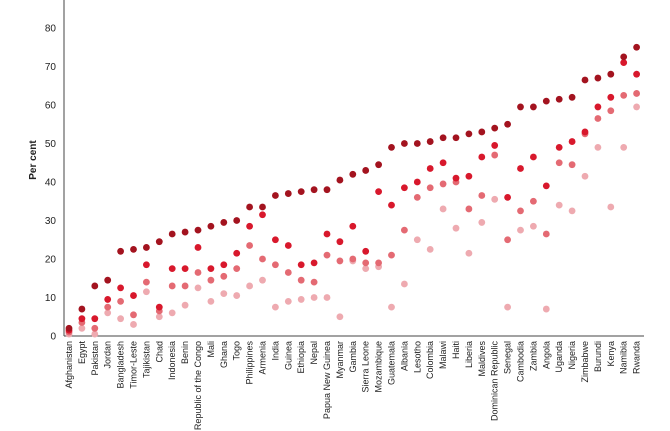  Describe the element at coordinates (69, 365) in the screenshot. I see `x-tick-label: Afghanistan` at that location.